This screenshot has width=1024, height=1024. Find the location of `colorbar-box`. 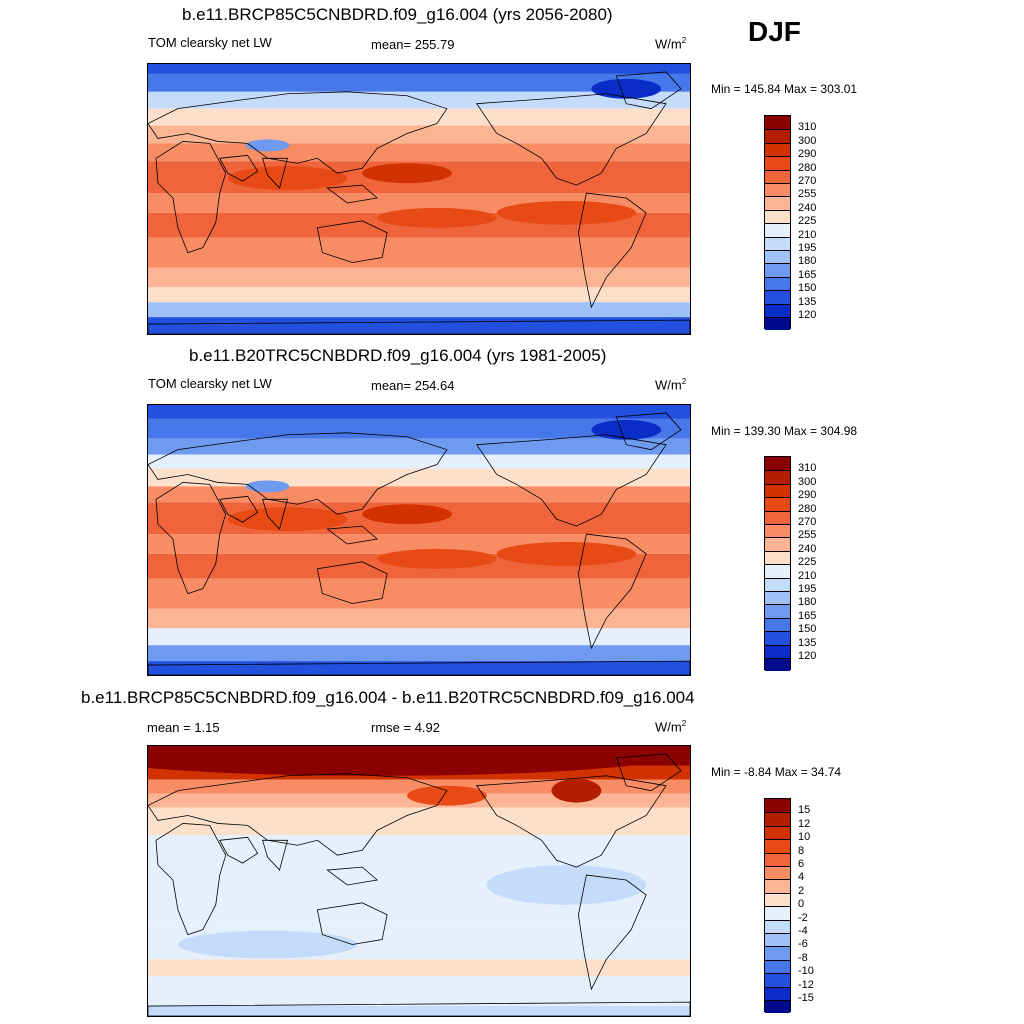

colorbar-box is located at coordinates (777, 564).